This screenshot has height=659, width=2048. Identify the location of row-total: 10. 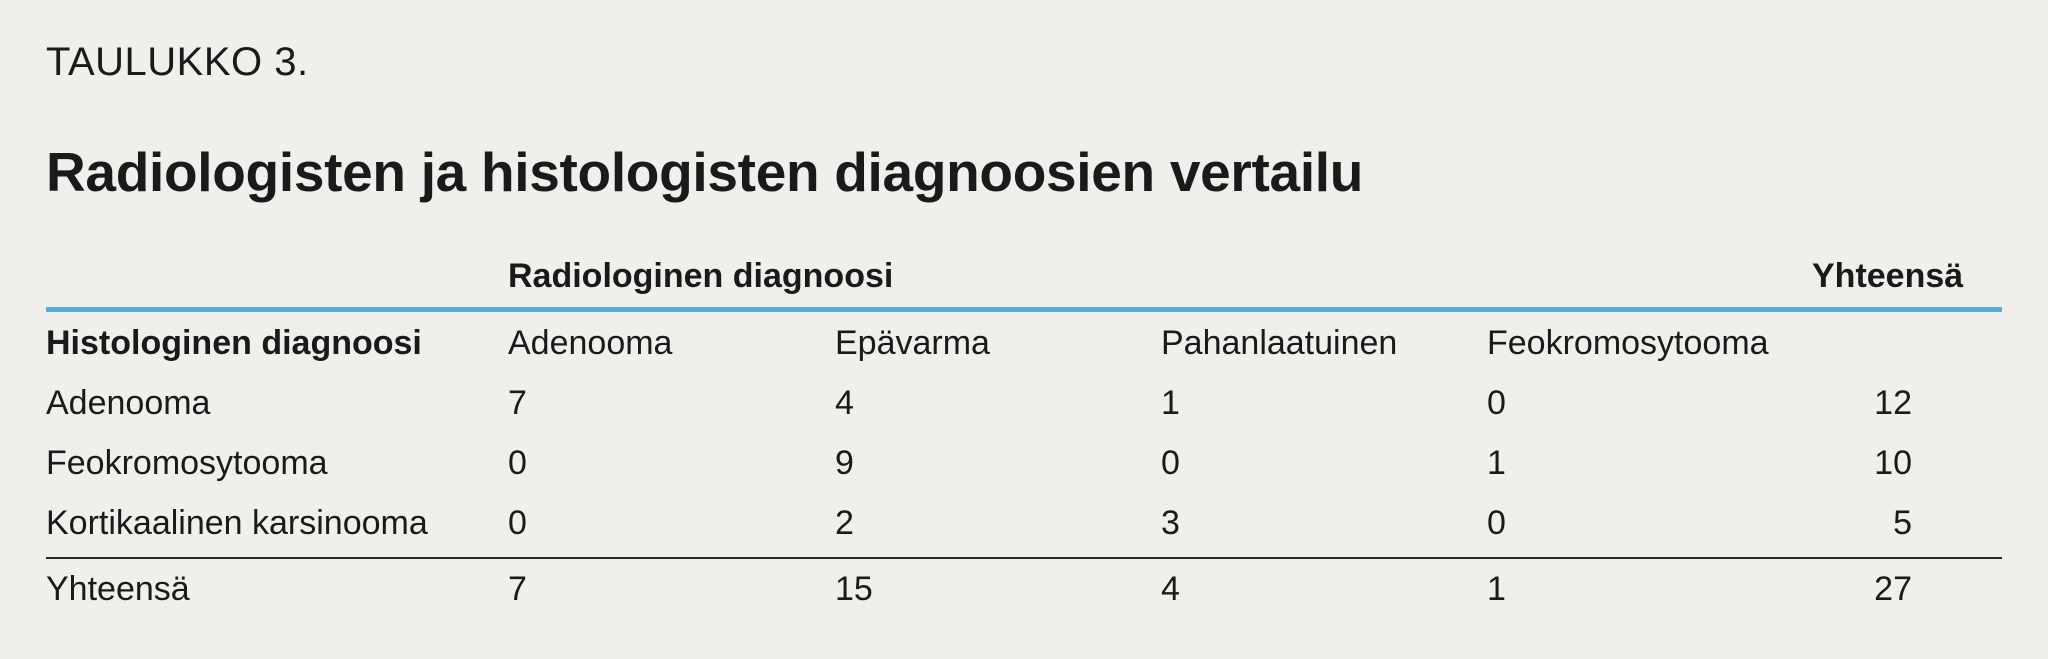
(1893, 463).